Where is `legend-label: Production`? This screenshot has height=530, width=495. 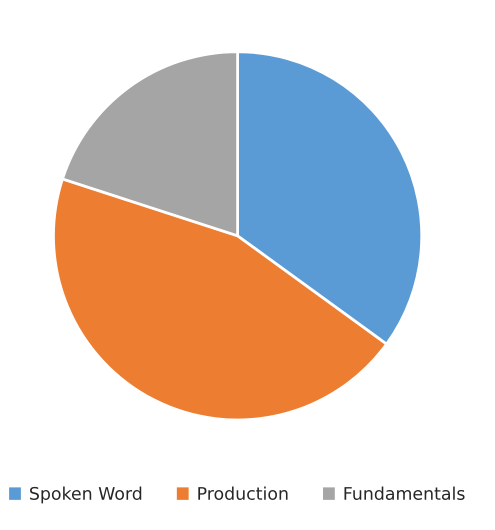
legend-label: Production is located at coordinates (243, 493).